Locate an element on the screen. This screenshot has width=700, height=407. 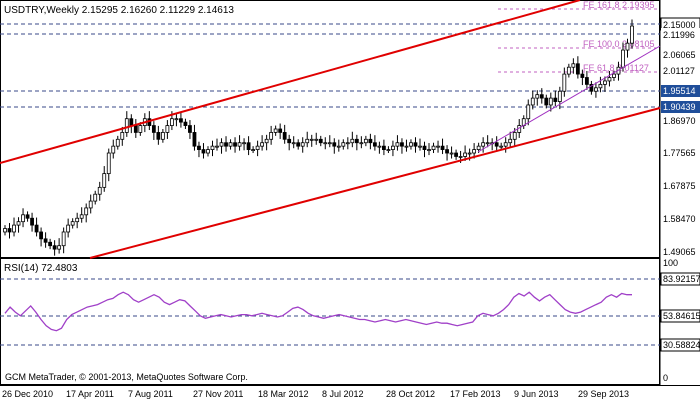
time-label-2: 17 Apr 2011 is located at coordinates (90, 394).